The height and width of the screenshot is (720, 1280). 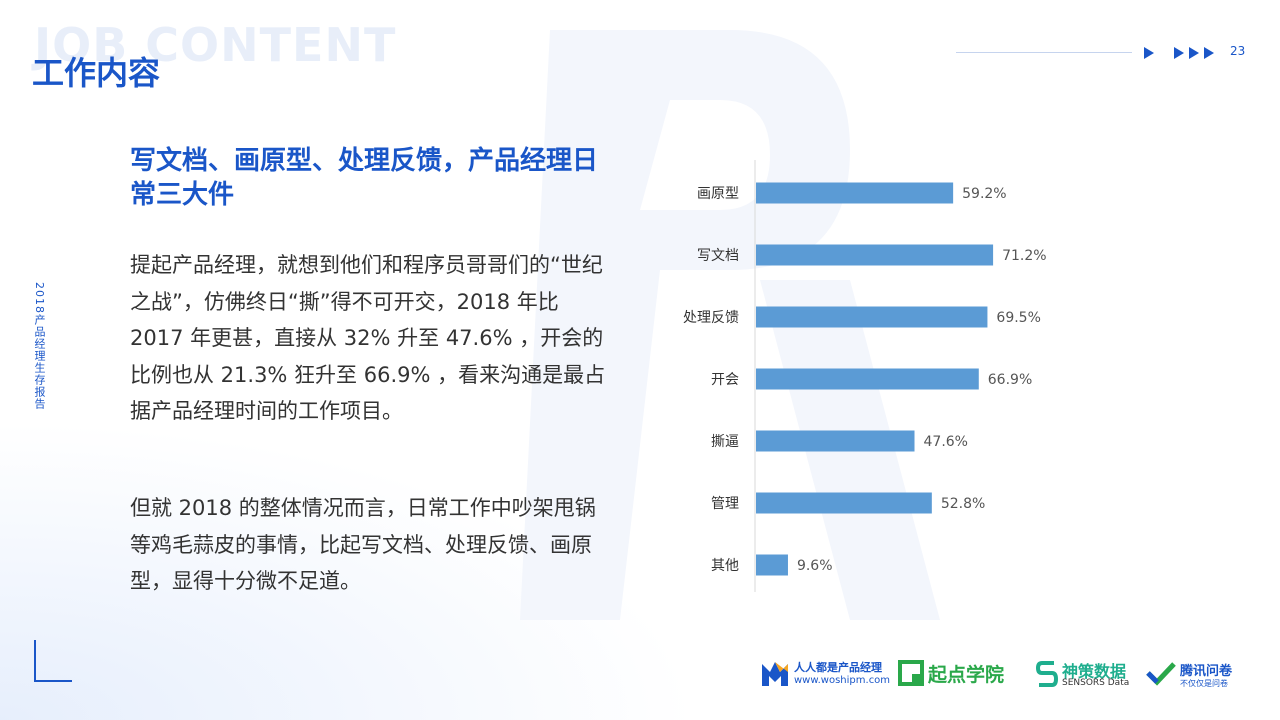 I want to click on value-label: 9.6%, so click(x=815, y=566).